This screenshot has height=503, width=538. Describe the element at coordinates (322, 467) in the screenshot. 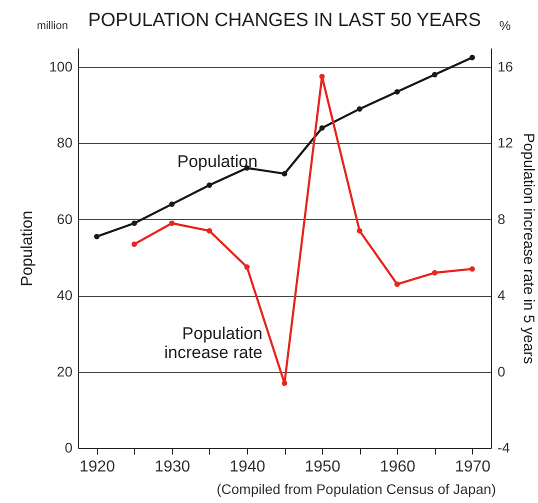

I see `x-tick-label: 1950` at that location.